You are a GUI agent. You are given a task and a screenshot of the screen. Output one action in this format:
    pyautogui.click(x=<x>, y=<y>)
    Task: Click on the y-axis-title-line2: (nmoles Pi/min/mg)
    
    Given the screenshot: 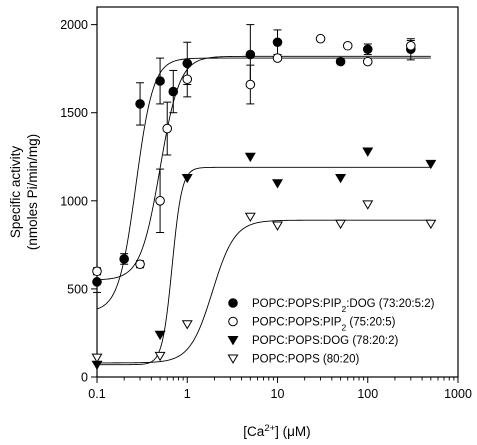 What is the action you would take?
    pyautogui.click(x=32, y=192)
    